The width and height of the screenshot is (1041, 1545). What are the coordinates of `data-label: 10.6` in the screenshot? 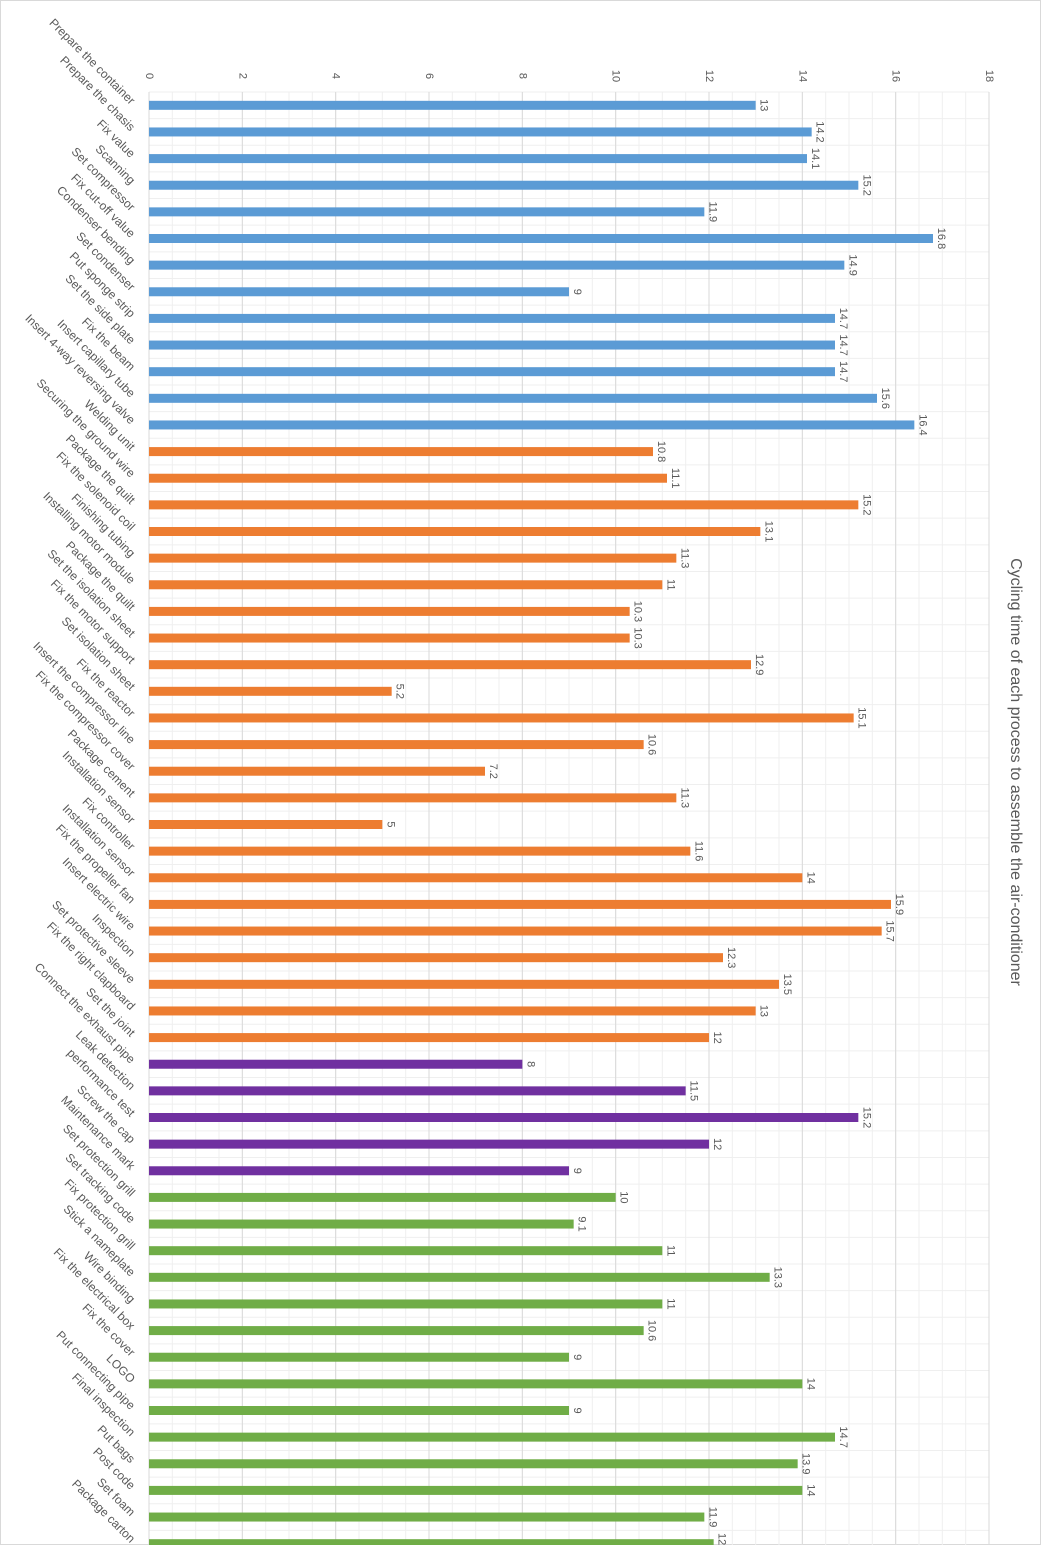 It's located at (652, 1330).